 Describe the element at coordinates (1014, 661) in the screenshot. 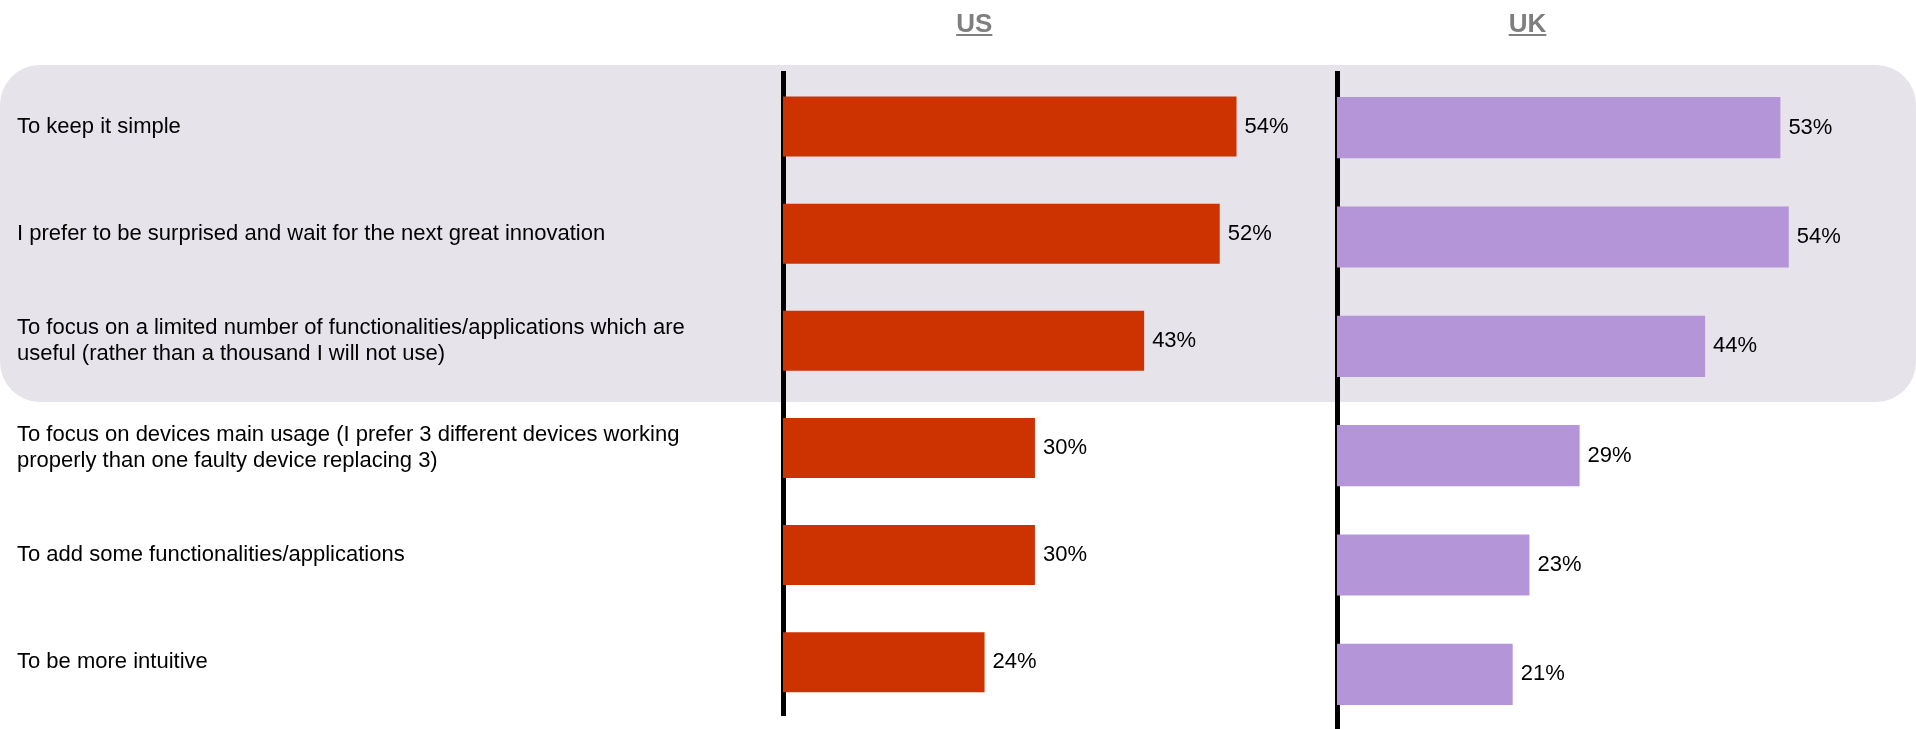

I see `data-label: 24%` at that location.